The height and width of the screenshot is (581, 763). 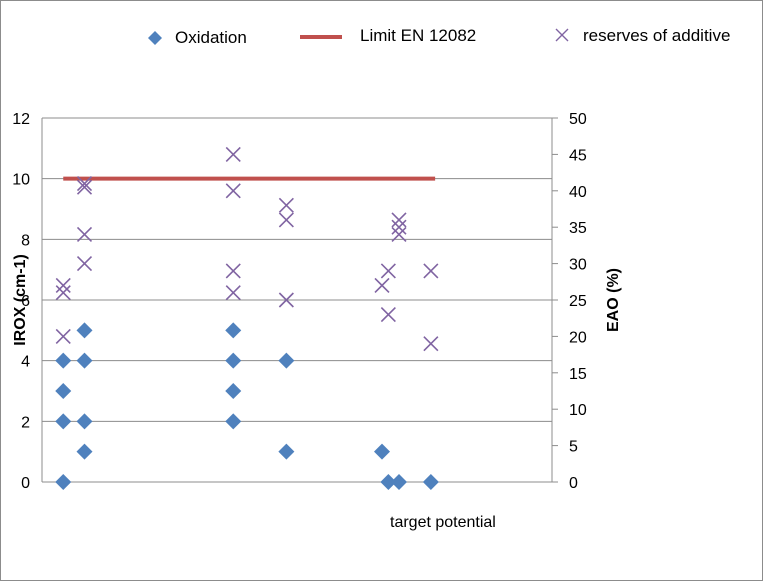 I want to click on legend-item-reserves: reserves of additive, so click(x=642, y=35).